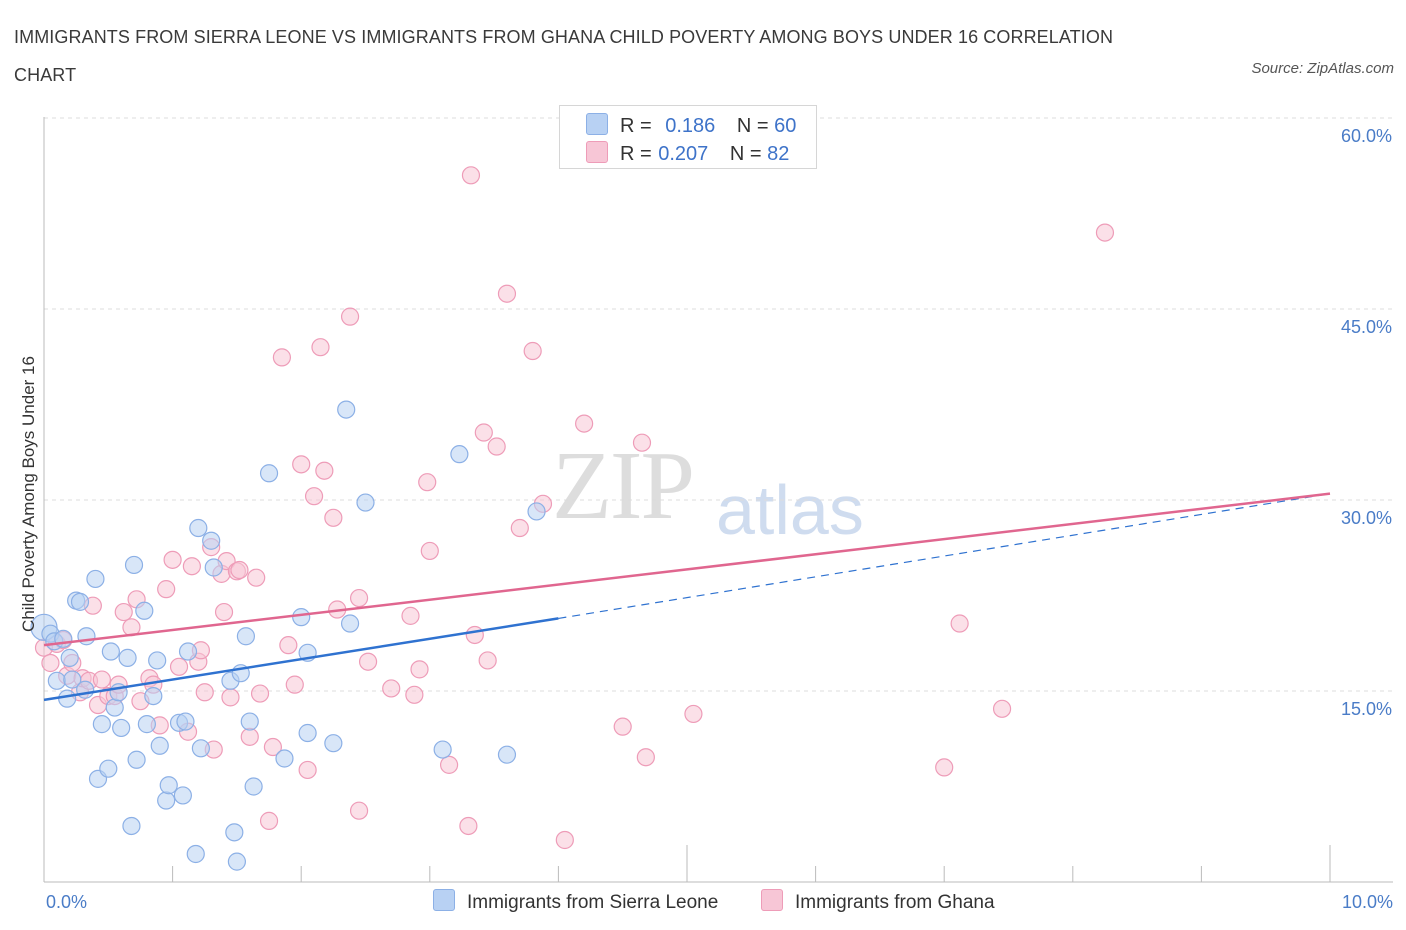 Image resolution: width=1406 pixels, height=930 pixels. I want to click on legend-n-value: 82, so click(778, 154).